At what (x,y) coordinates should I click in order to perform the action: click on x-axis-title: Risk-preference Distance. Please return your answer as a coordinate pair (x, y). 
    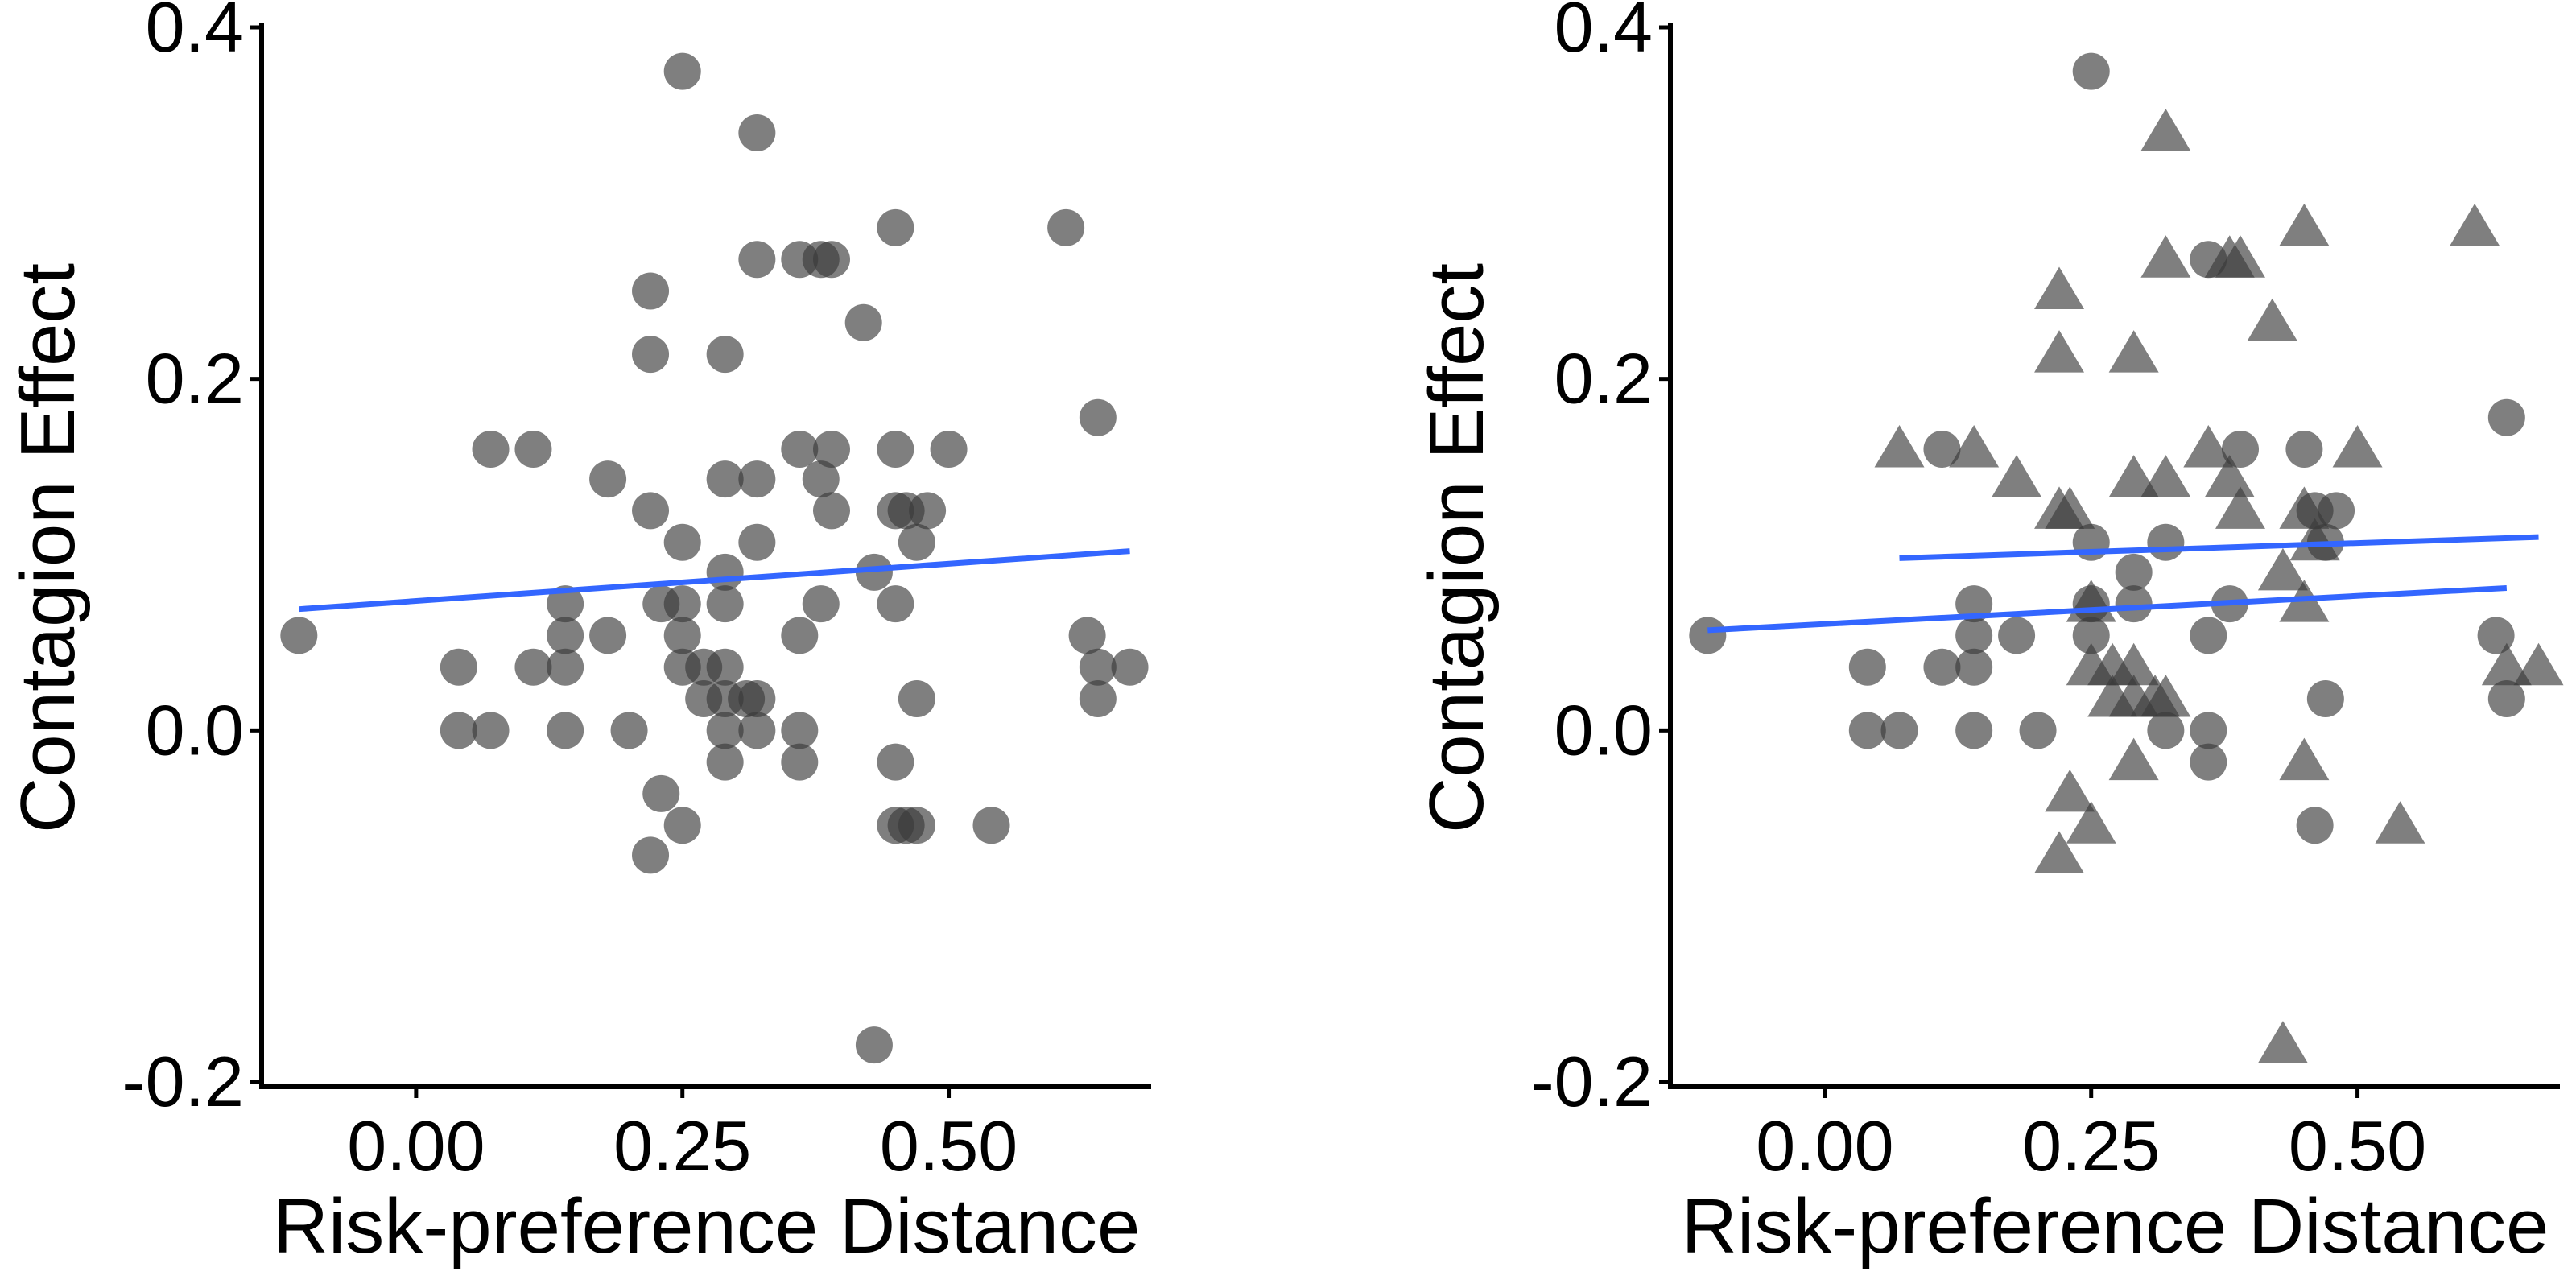
    Looking at the image, I should click on (2115, 1226).